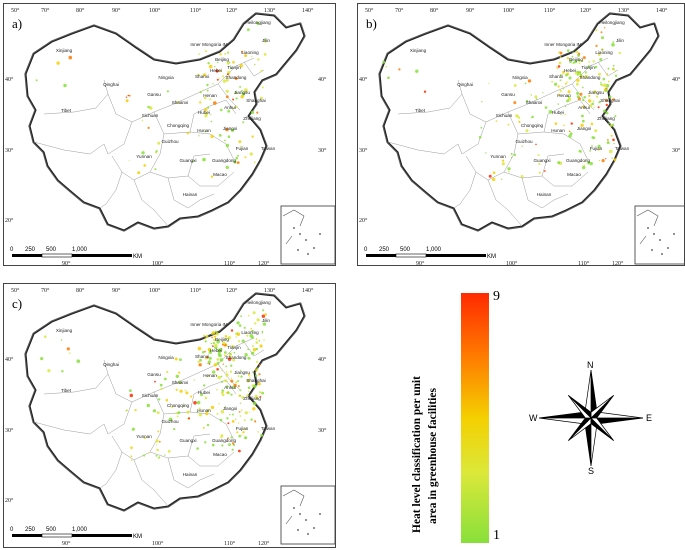 Image resolution: width=685 pixels, height=550 pixels. Describe the element at coordinates (15, 10) in the screenshot. I see `graticule-top-0: 50°` at that location.